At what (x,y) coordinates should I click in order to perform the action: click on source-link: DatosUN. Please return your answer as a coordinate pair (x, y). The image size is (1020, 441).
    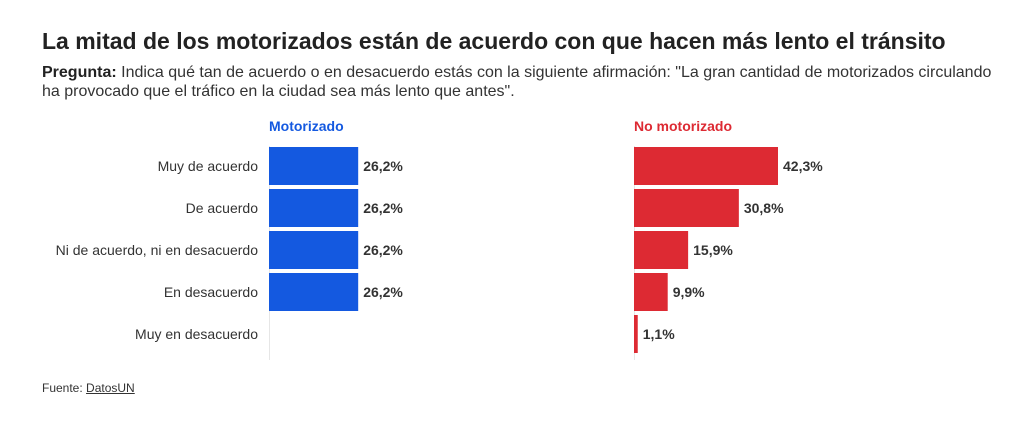
    Looking at the image, I should click on (110, 388).